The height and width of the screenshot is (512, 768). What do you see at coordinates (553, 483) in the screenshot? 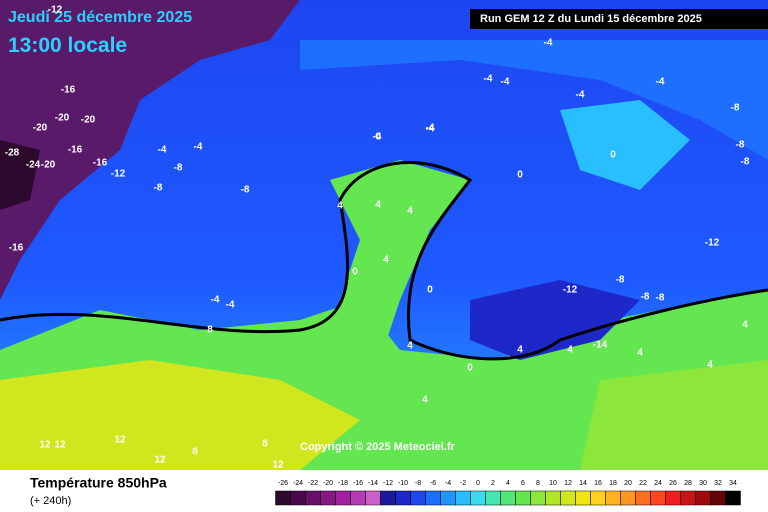
I see `scale-label: 10` at bounding box center [553, 483].